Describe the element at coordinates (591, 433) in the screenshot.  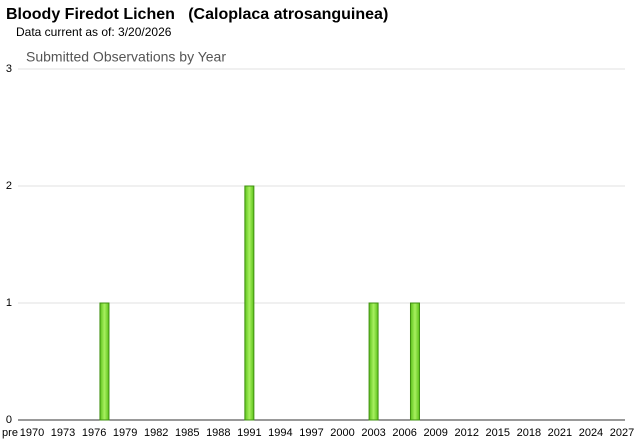
I see `x-tick-label: 2024` at that location.